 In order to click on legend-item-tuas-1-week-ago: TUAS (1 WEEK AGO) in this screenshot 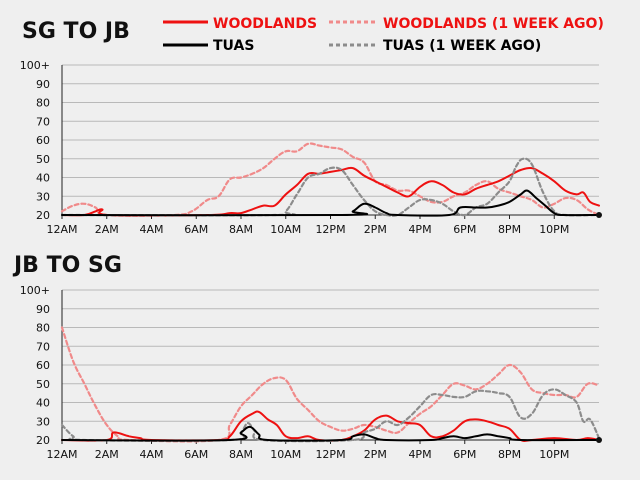, I will do `click(435, 46)`.